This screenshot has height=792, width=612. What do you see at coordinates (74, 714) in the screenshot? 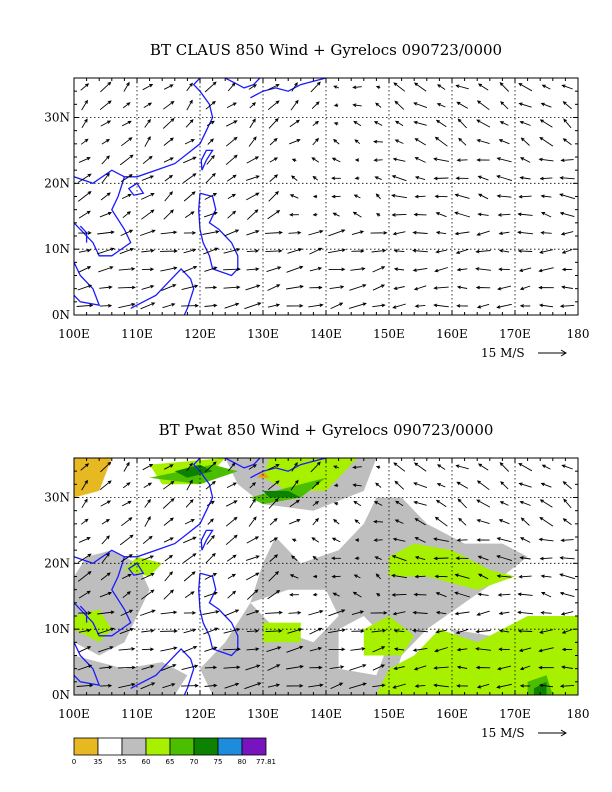
I see `x-tick-label: 100E` at bounding box center [74, 714].